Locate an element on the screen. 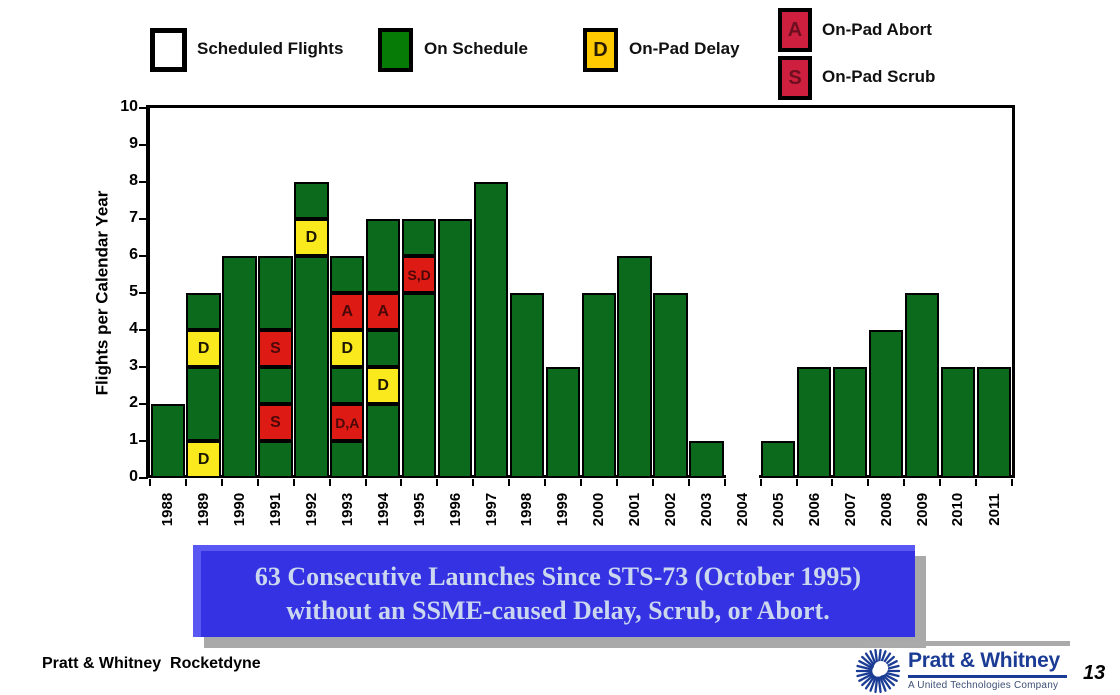  pratt-whitney-wordmark: Pratt & Whitney is located at coordinates (984, 660).